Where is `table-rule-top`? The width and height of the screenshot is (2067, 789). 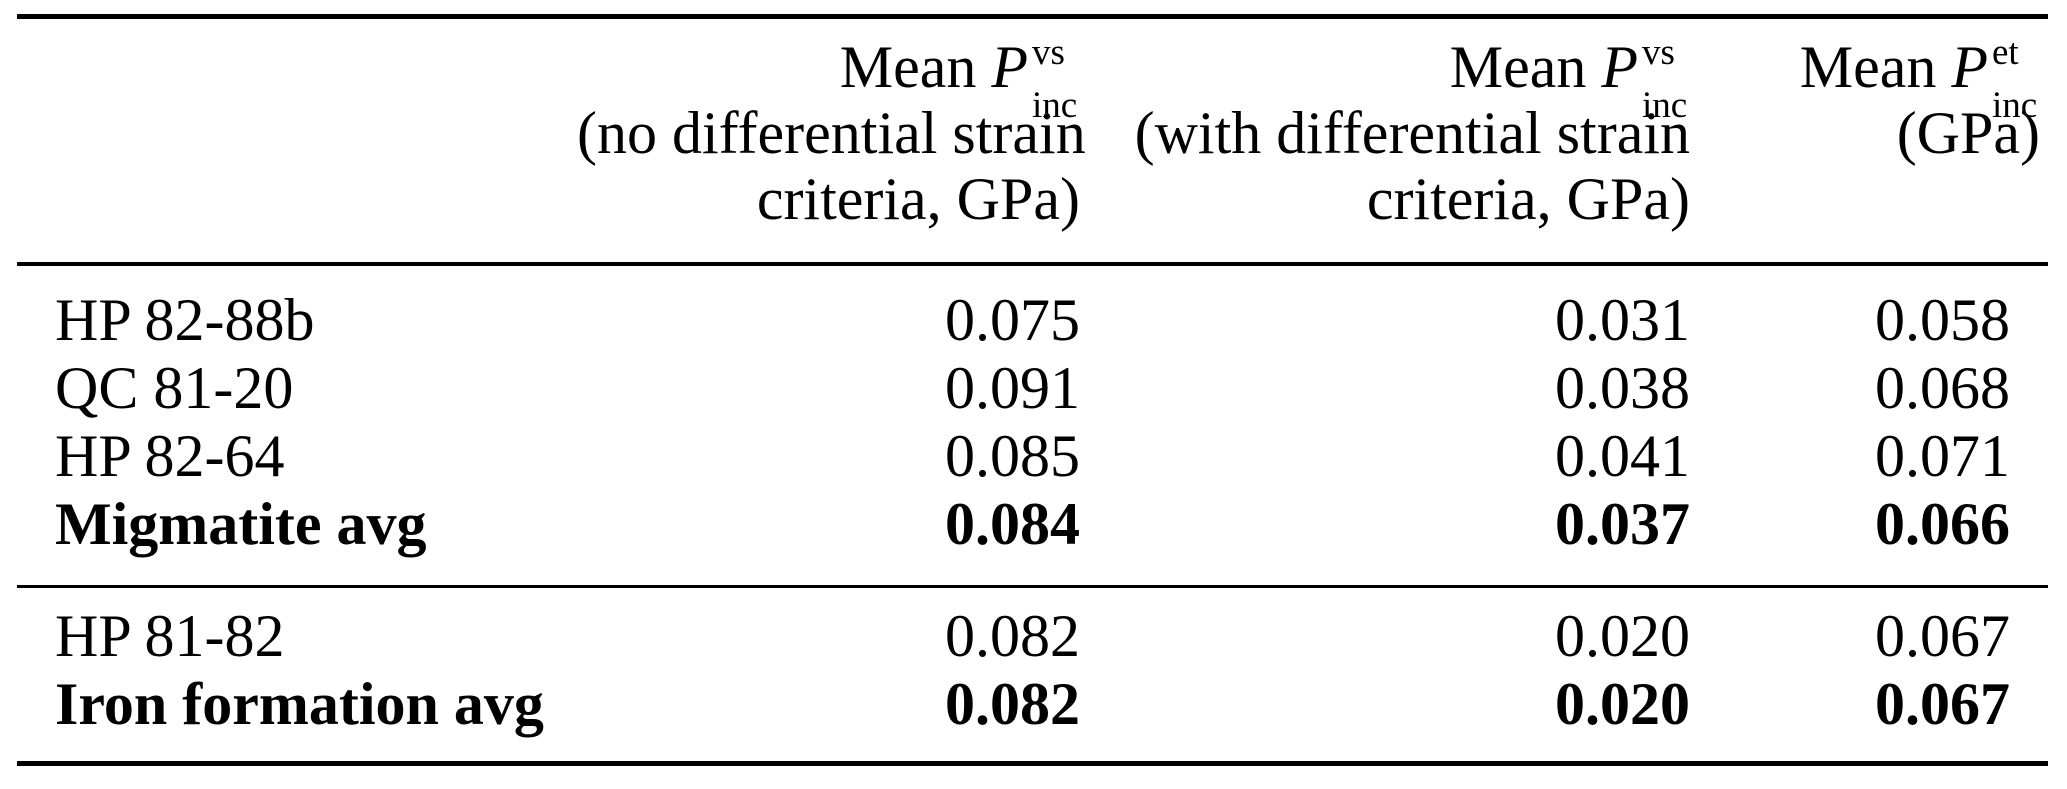
table-rule-top is located at coordinates (1032, 16).